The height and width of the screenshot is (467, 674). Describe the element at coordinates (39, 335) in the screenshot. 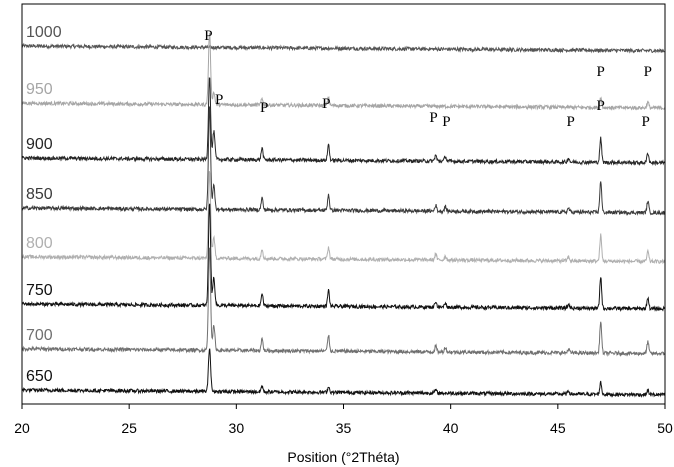

I see `series-label-700: 700` at that location.